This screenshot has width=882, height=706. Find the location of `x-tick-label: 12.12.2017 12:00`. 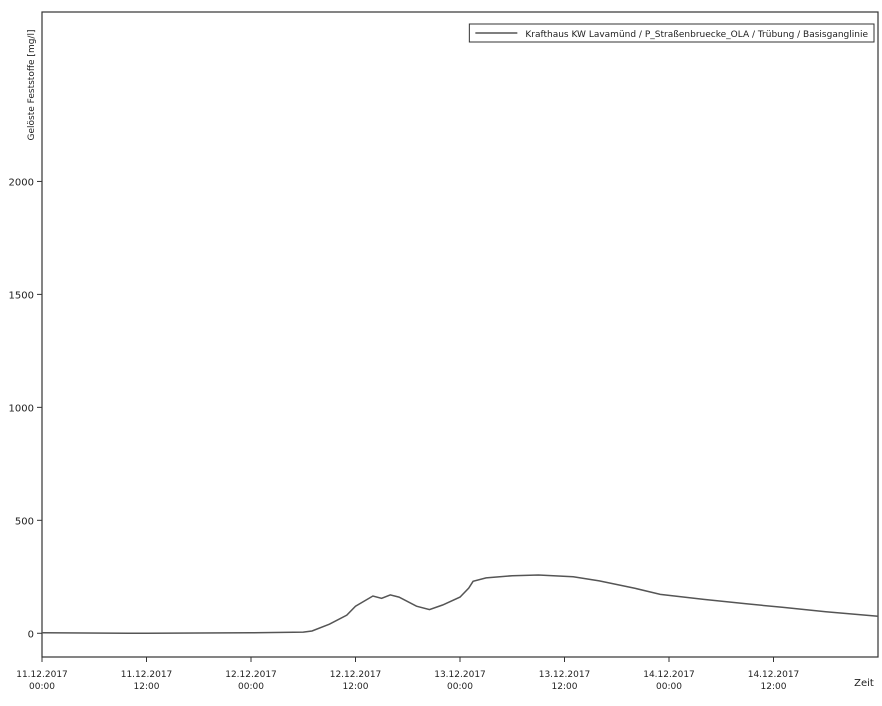

x-tick-label: 12.12.2017 12:00 is located at coordinates (356, 681).